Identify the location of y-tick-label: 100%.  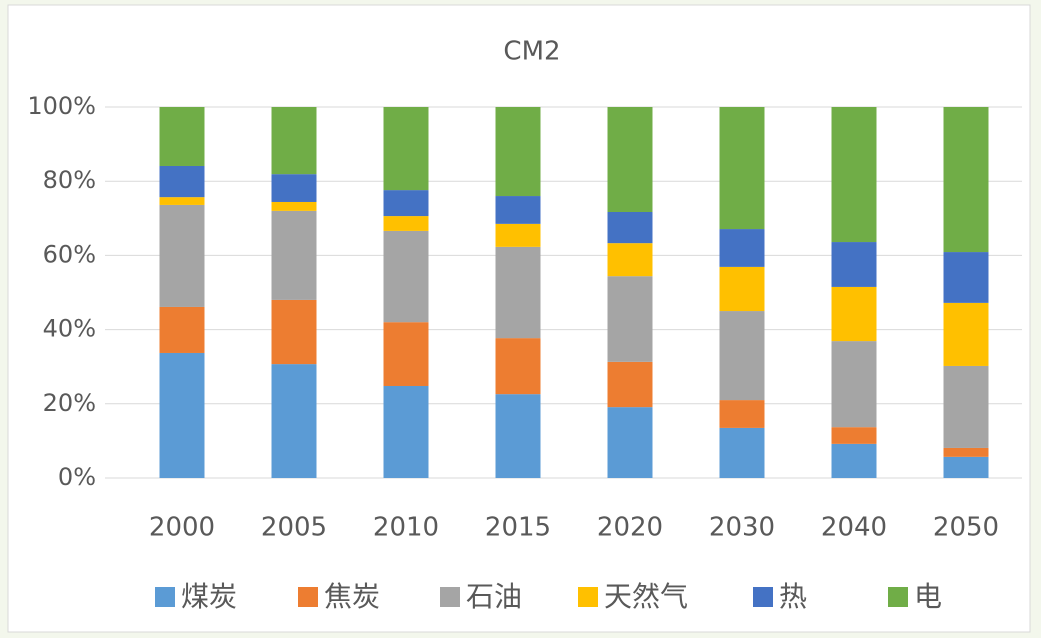
(61, 106).